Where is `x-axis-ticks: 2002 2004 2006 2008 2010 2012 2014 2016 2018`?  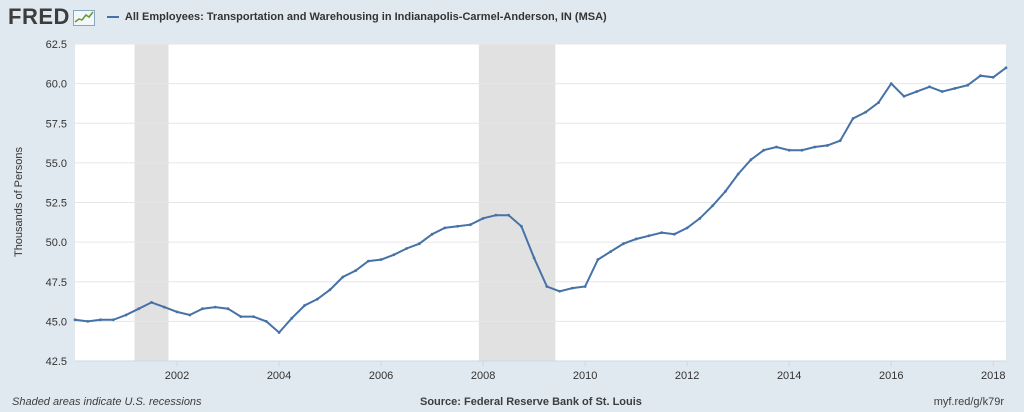
x-axis-ticks: 2002 2004 2006 2008 2010 2012 2014 2016 2018 is located at coordinates (540, 371).